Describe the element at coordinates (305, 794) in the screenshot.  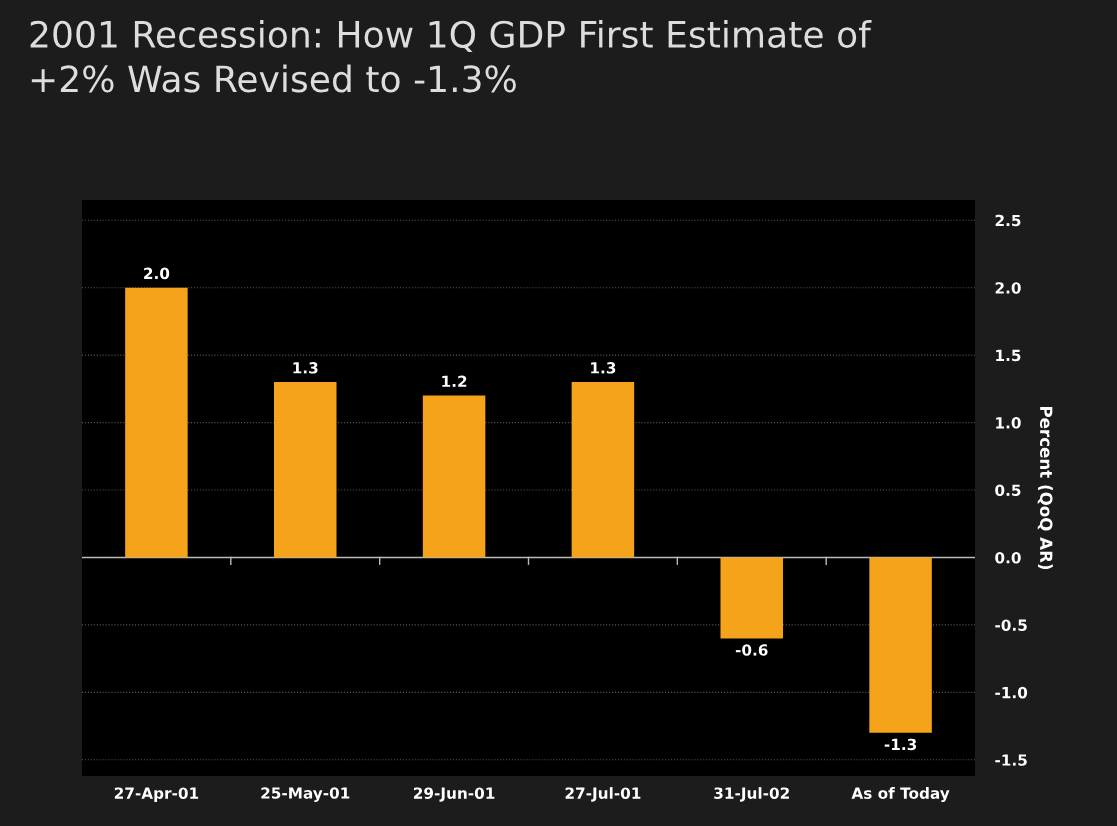
I see `x-tick-label: 25-May-01` at that location.